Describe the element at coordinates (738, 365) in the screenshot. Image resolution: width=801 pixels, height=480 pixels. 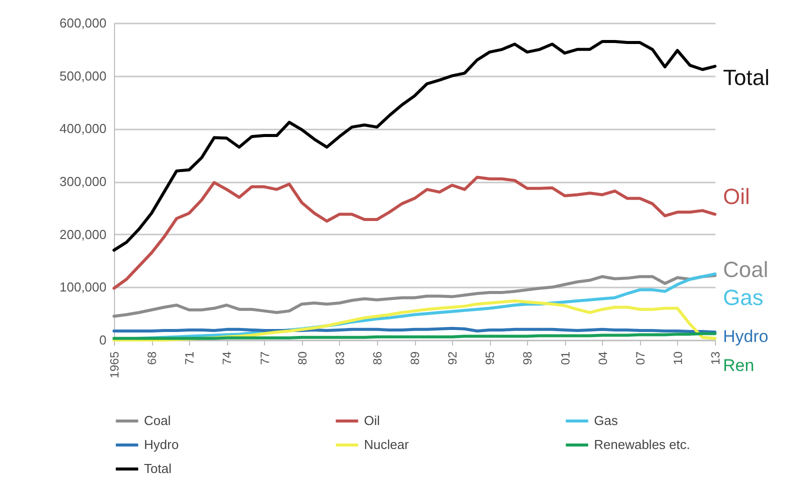
I see `text: Ren` at that location.